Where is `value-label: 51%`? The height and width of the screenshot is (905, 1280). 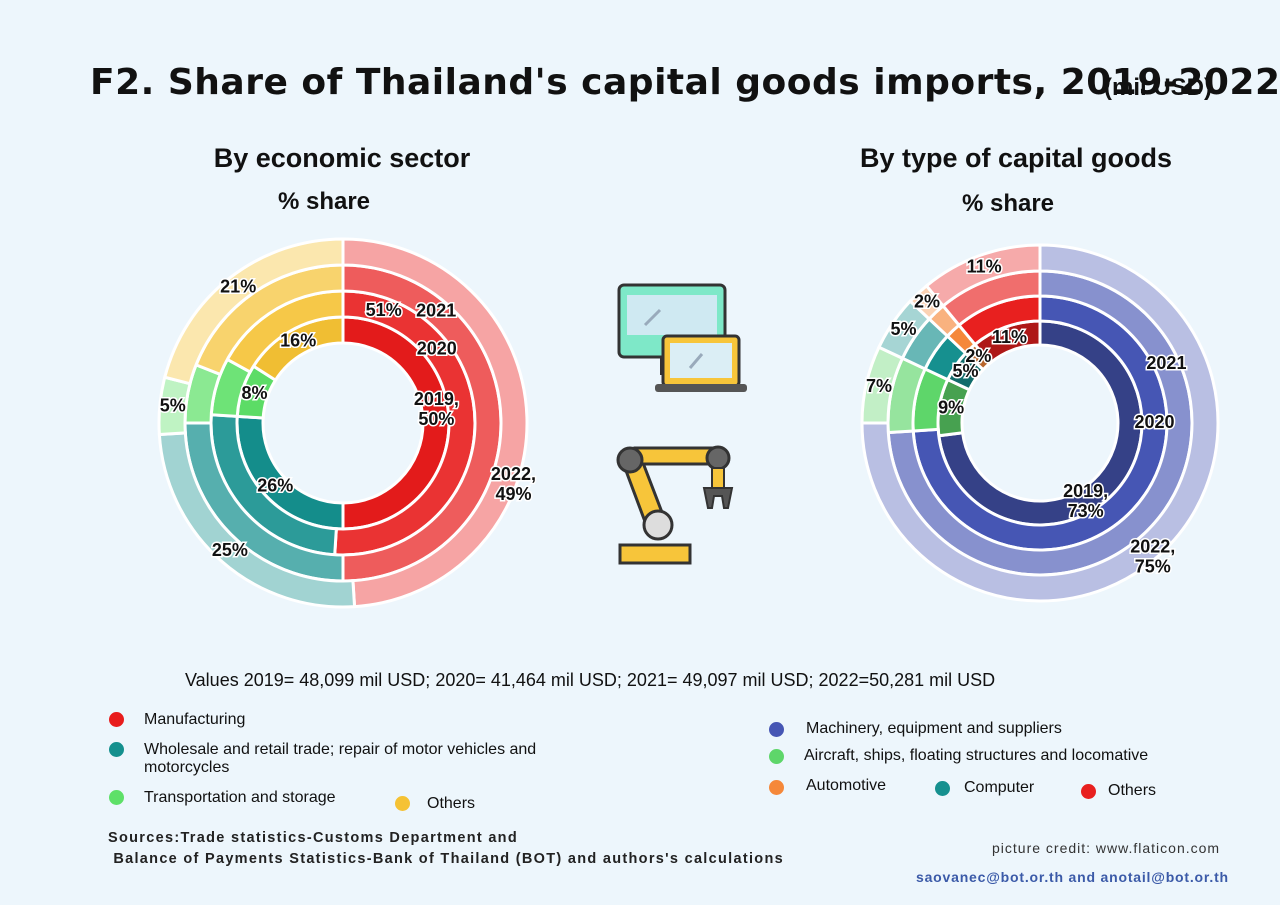
value-label: 51% is located at coordinates (384, 310).